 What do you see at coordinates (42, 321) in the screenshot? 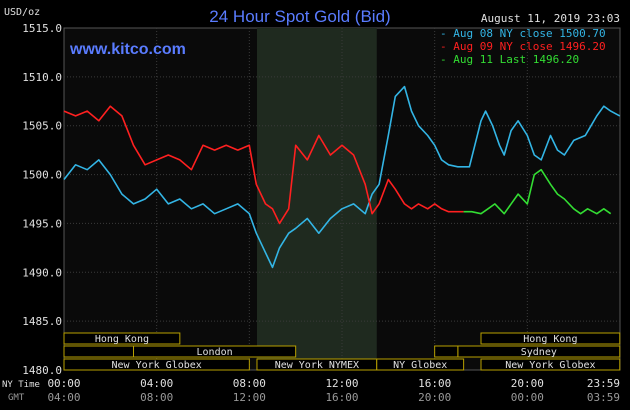
I see `y-tick-label: 1485.0` at bounding box center [42, 321].